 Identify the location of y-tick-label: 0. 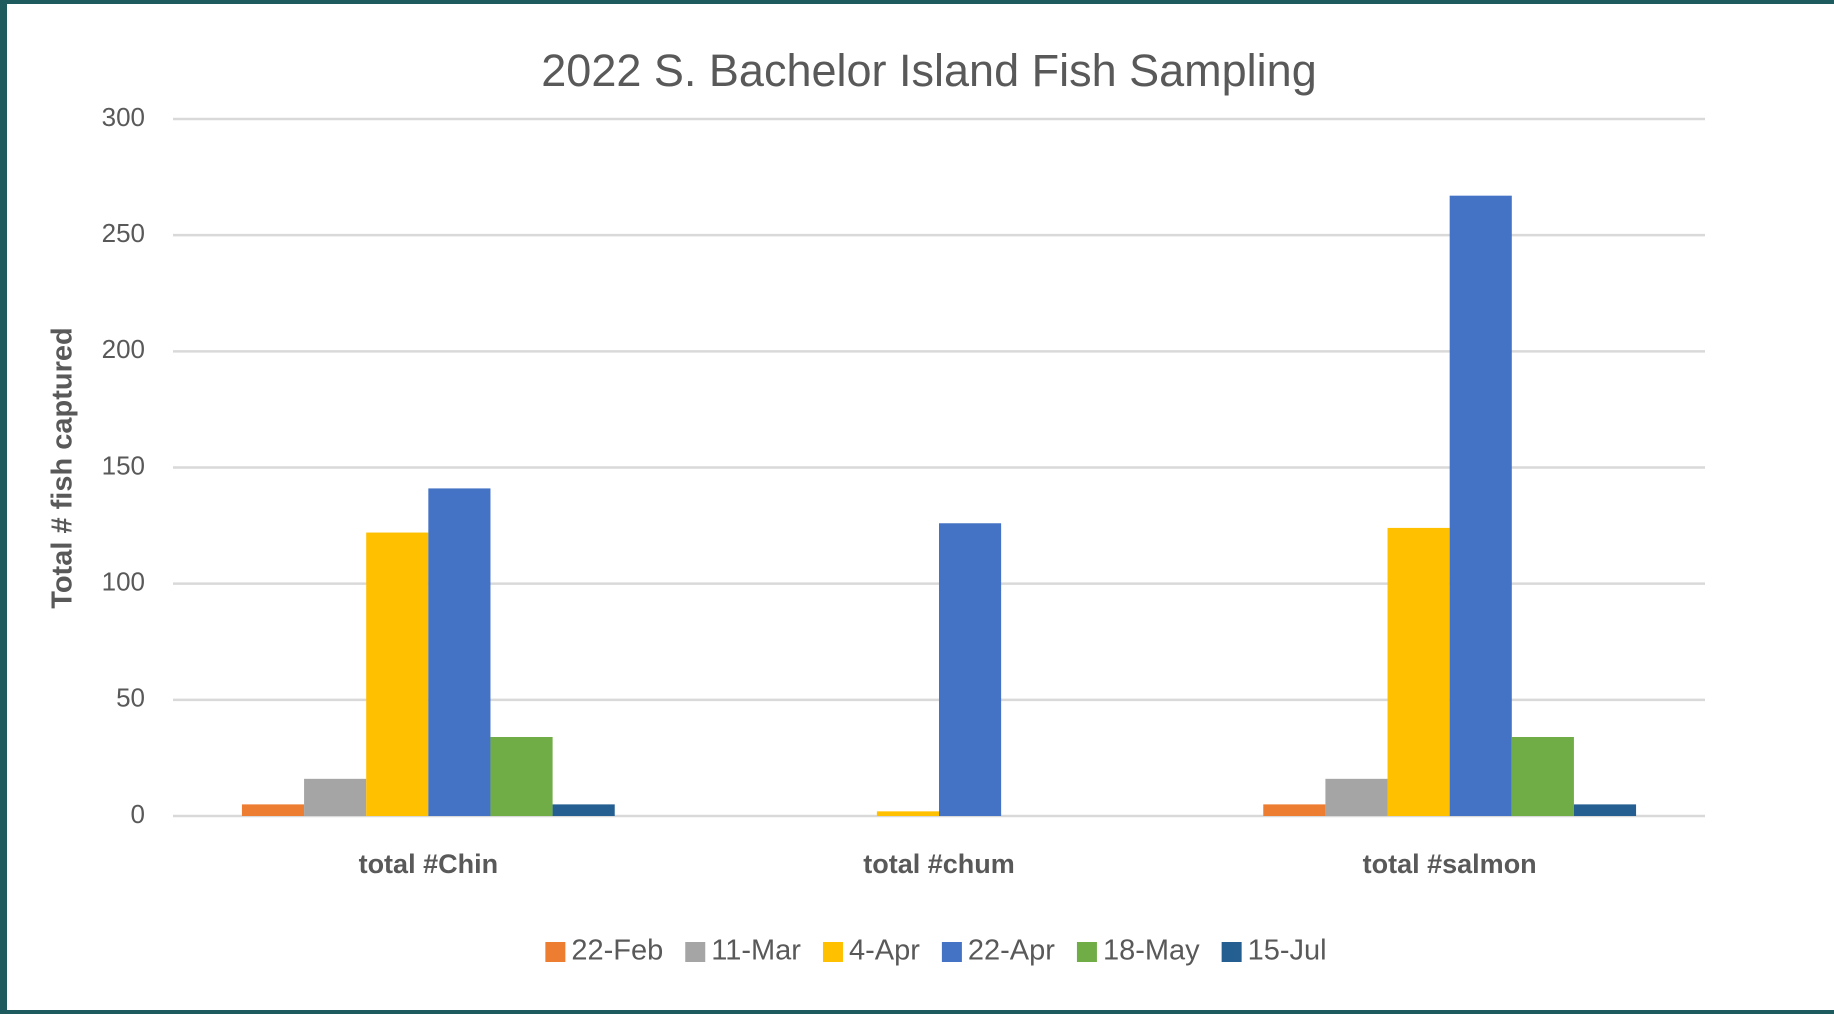
(138, 814).